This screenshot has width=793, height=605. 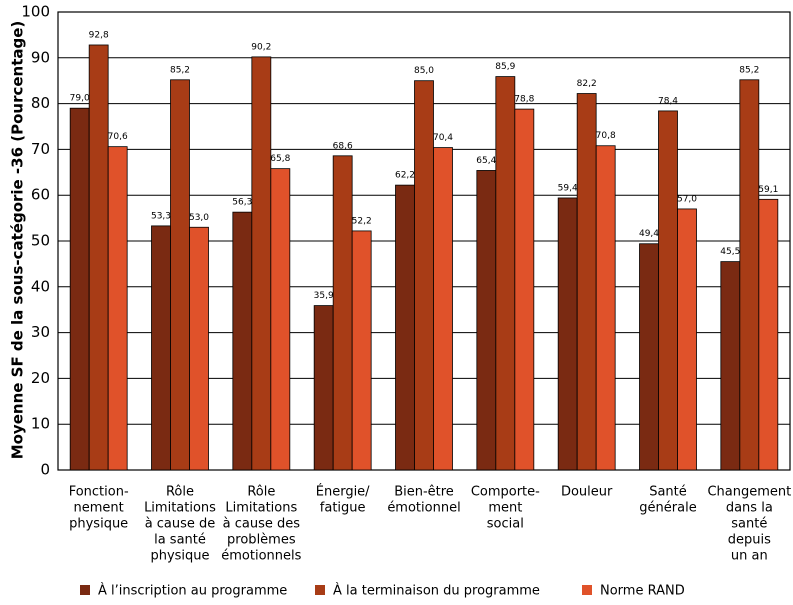 What do you see at coordinates (343, 146) in the screenshot?
I see `value-label: 68,6` at bounding box center [343, 146].